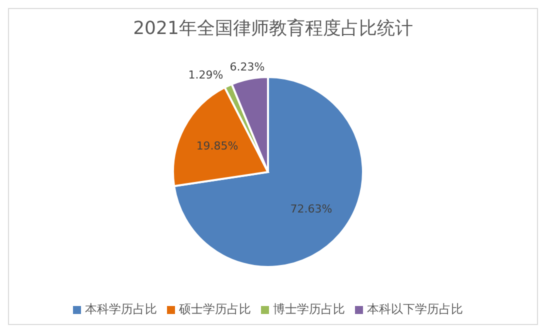  Describe the element at coordinates (121, 309) in the screenshot. I see `legend-label: 本科学历占比` at that location.